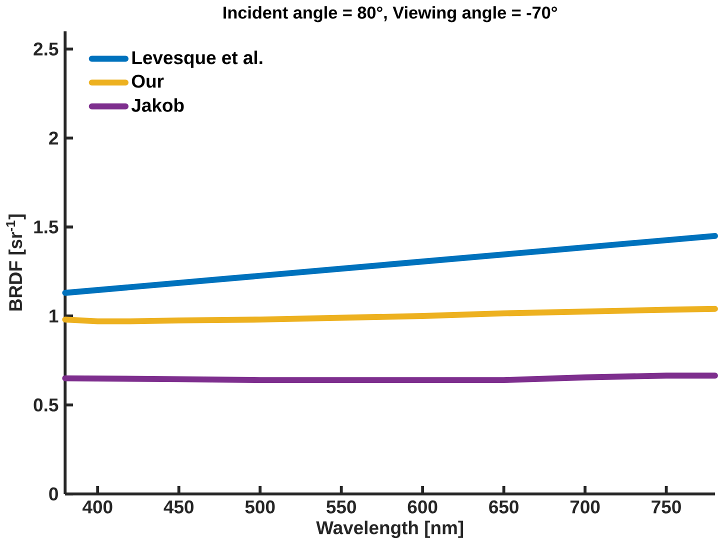  I want to click on x-tick-label: 650, so click(503, 507).